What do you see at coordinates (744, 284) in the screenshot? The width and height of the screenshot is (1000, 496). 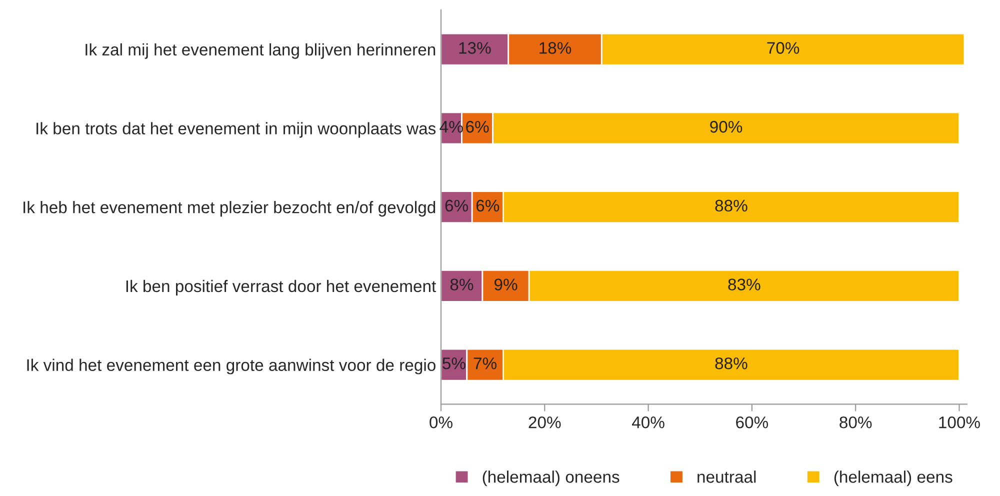 I see `data-label: 83%` at bounding box center [744, 284].